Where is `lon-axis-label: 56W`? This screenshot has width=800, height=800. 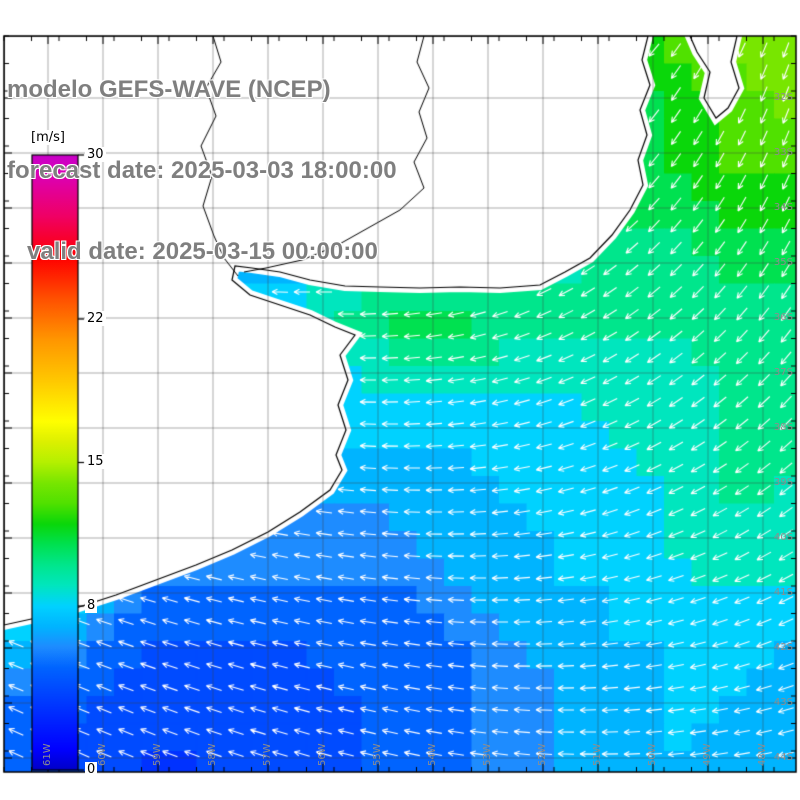
lon-axis-label: 56W is located at coordinates (322, 754).